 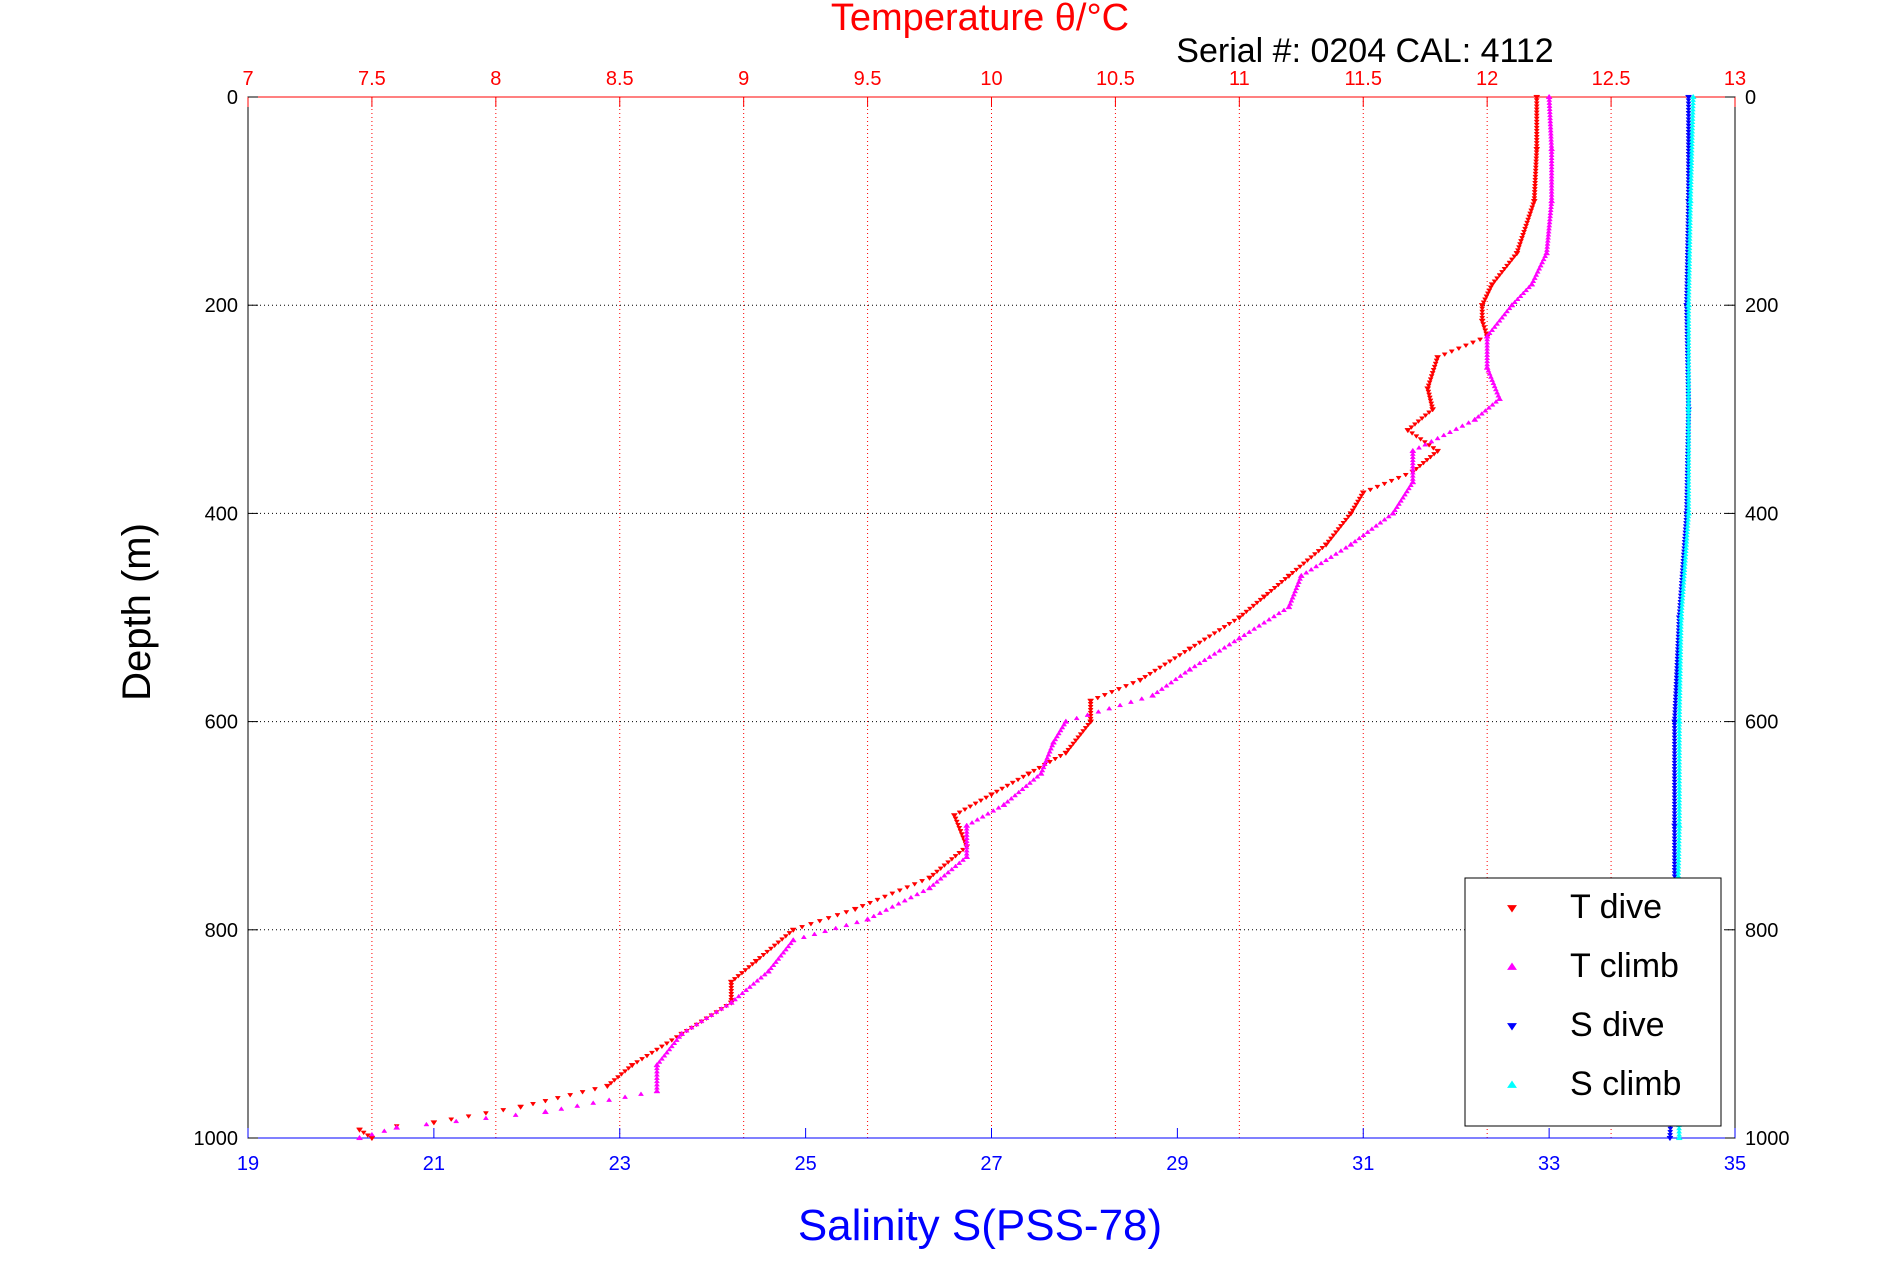 I want to click on sal-tick-label: 29, so click(x=1177, y=1164).